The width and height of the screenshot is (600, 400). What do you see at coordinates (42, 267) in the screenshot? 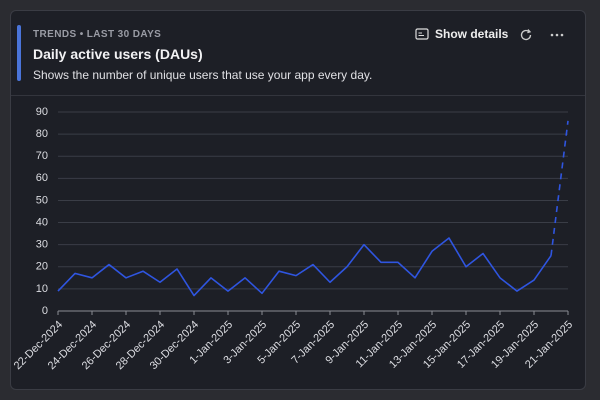
I see `y-tick-label: 20` at bounding box center [42, 267].